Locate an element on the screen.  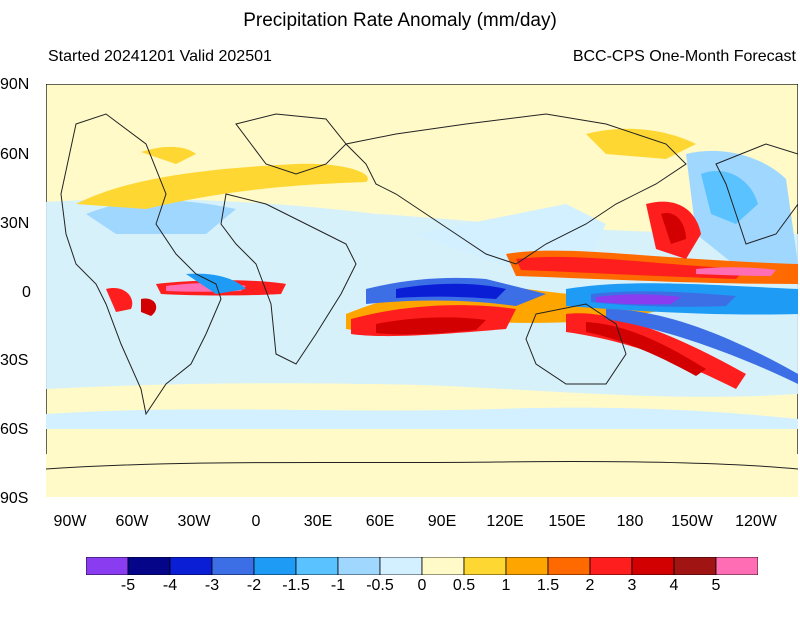
colorbar-label: -0.5 is located at coordinates (380, 585).